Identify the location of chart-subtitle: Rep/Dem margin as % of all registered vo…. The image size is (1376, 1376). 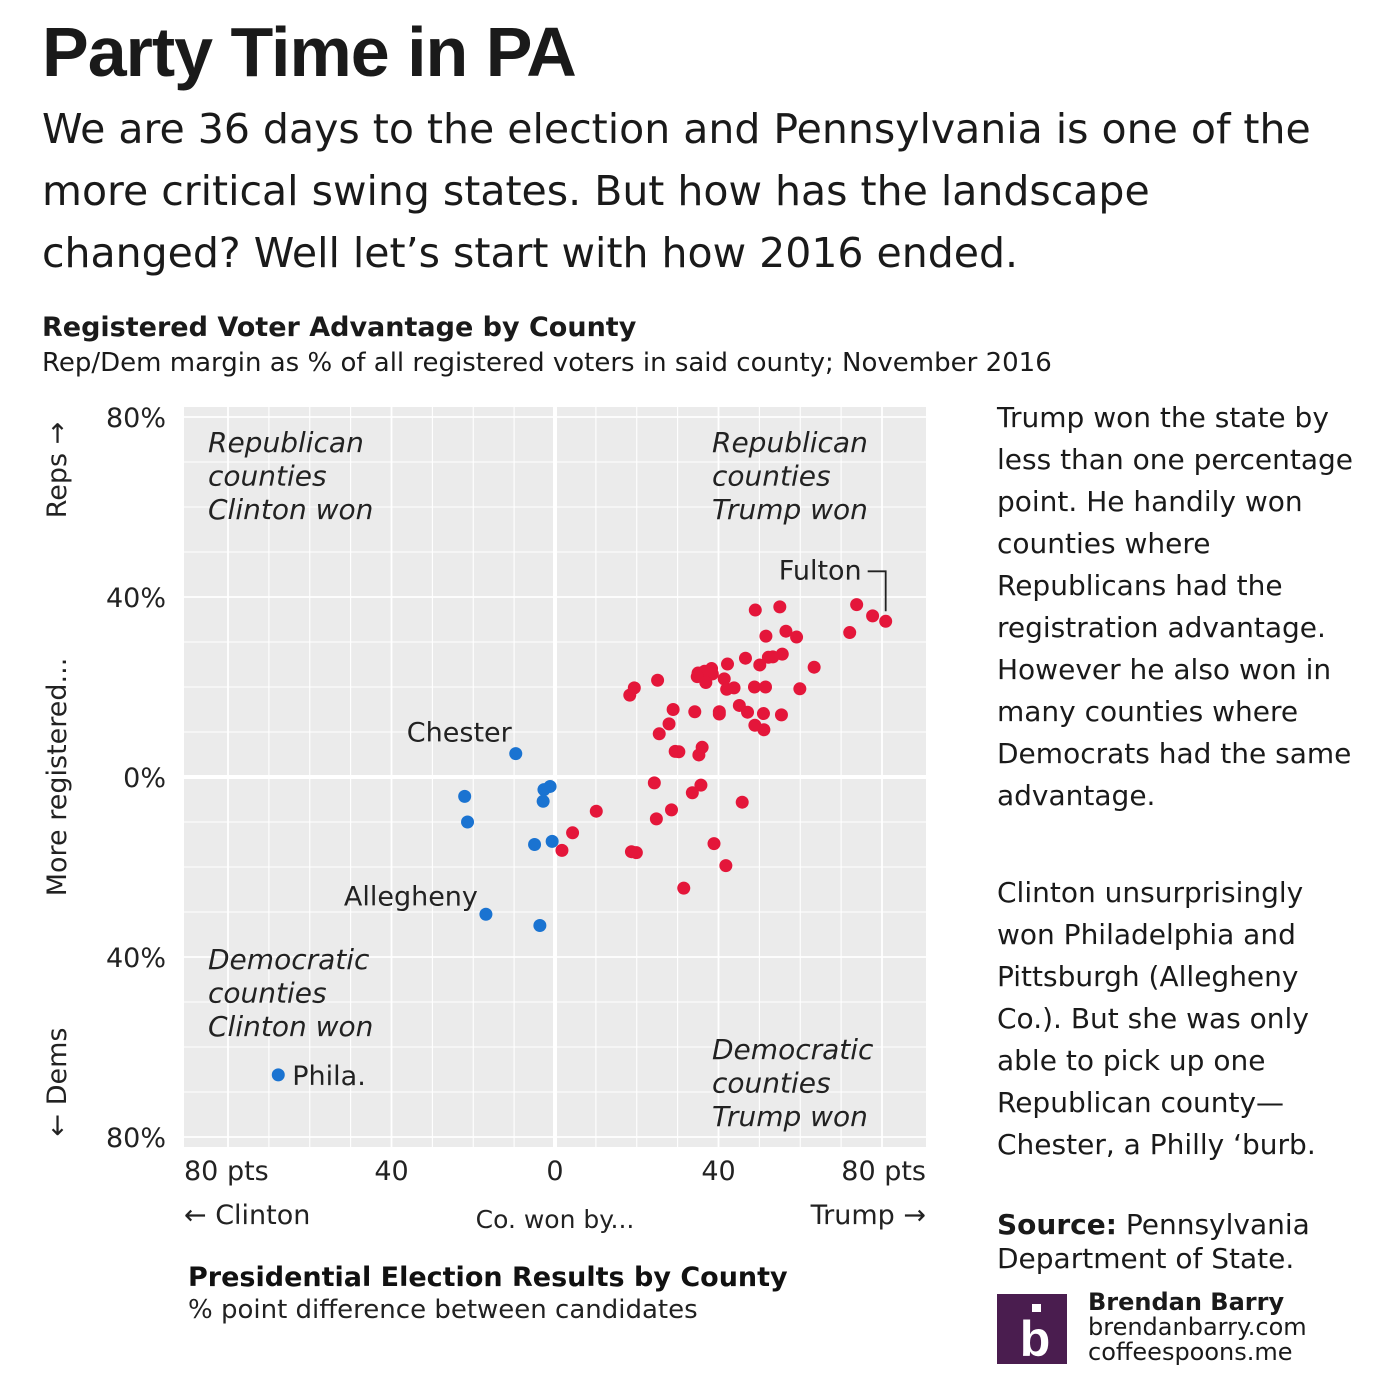
(547, 363).